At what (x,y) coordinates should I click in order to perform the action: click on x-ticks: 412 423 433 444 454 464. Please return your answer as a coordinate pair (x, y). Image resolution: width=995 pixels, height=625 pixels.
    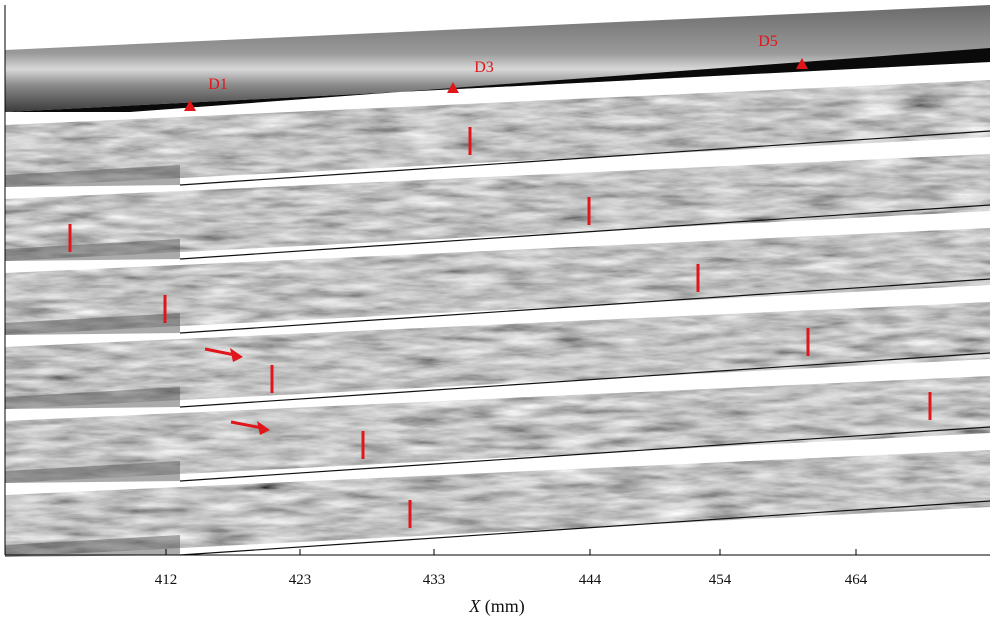
    Looking at the image, I should click on (511, 568).